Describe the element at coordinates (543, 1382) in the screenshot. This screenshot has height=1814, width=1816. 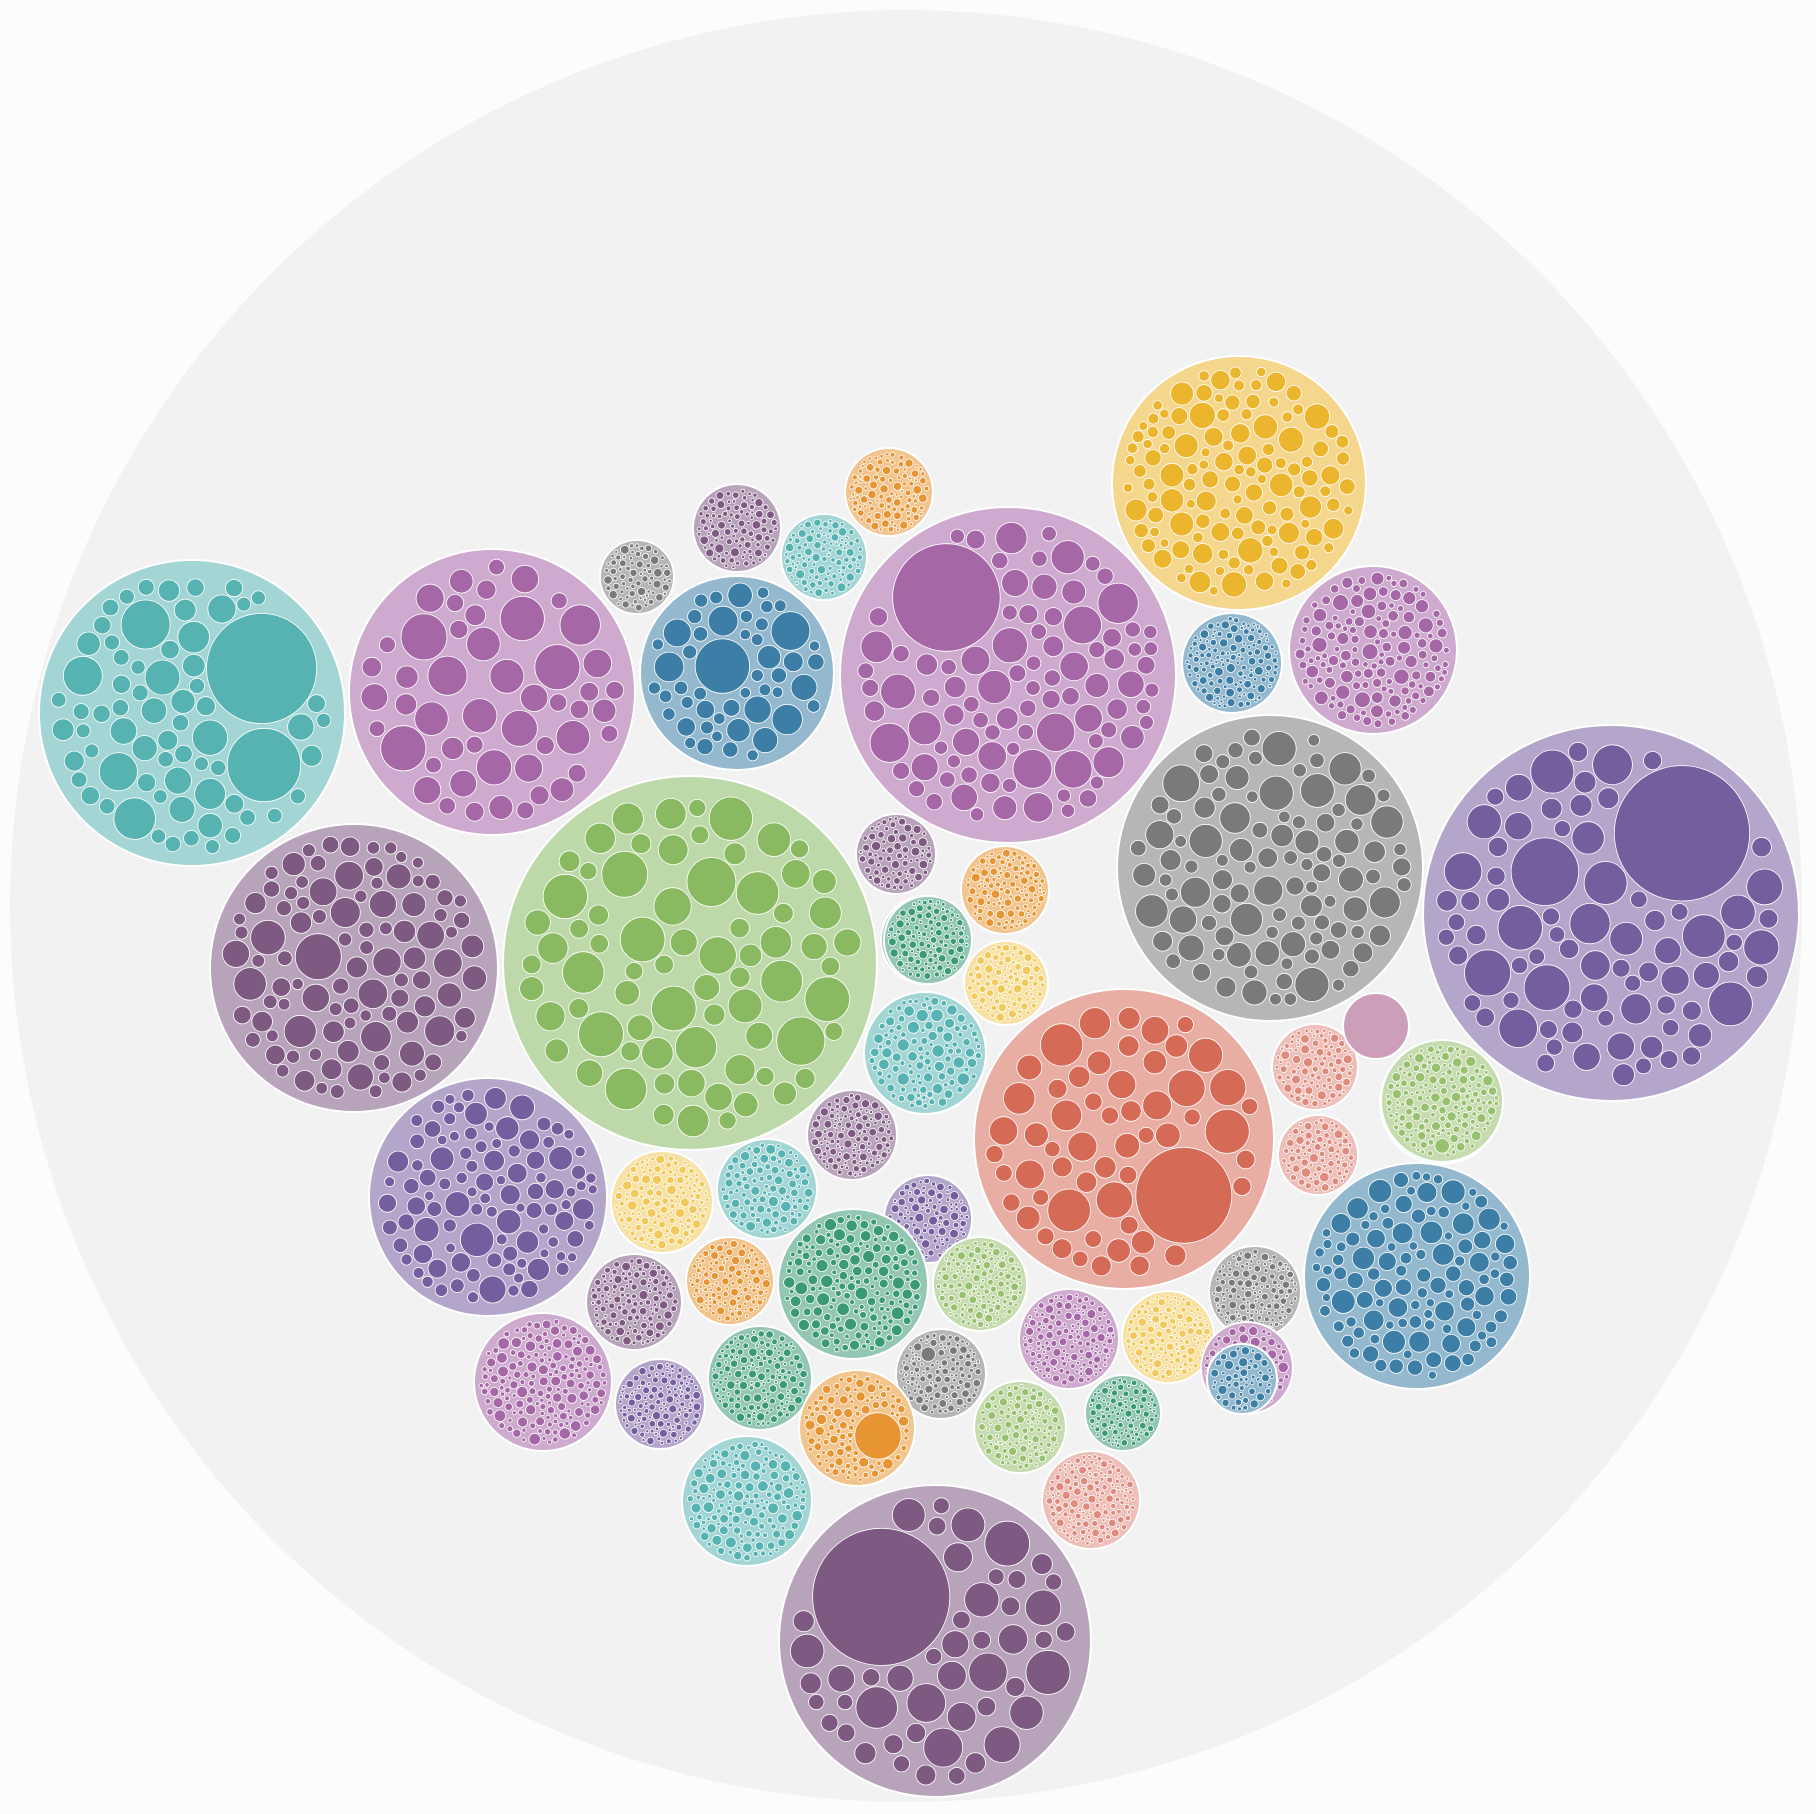
I see `group-g33` at that location.